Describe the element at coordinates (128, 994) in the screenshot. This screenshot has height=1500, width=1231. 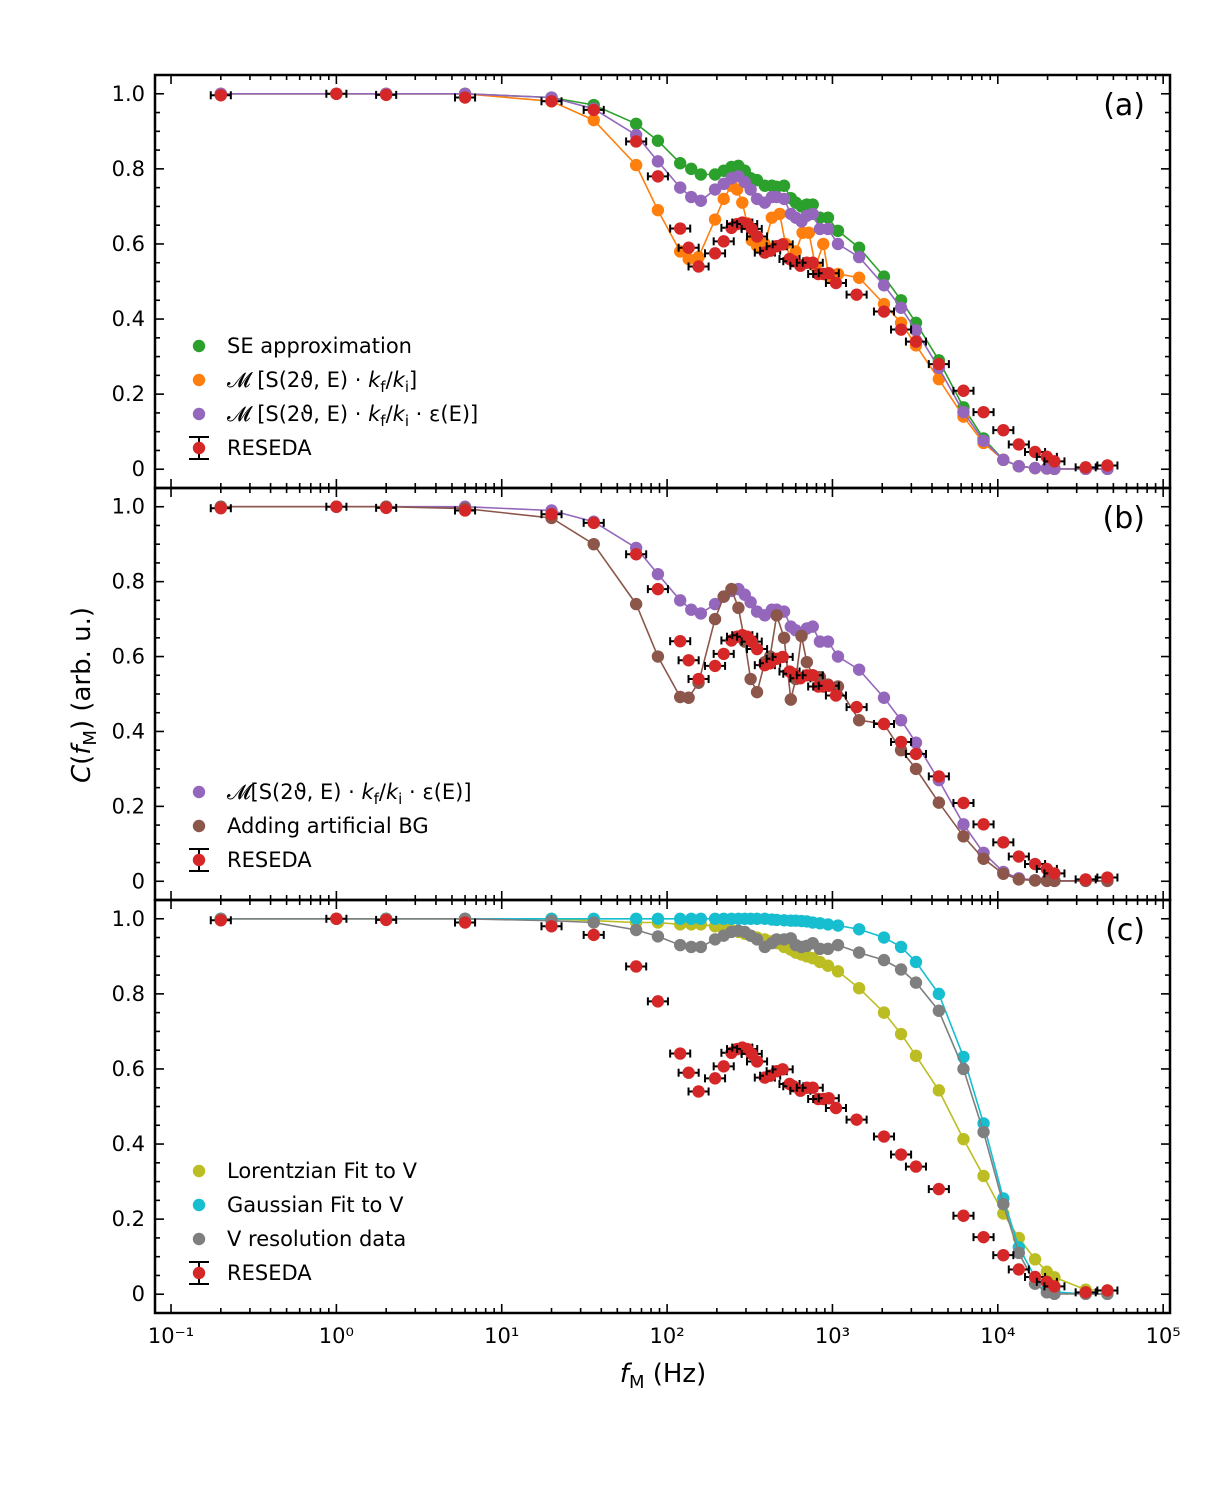
I see `y-tick-label: 0.8` at that location.